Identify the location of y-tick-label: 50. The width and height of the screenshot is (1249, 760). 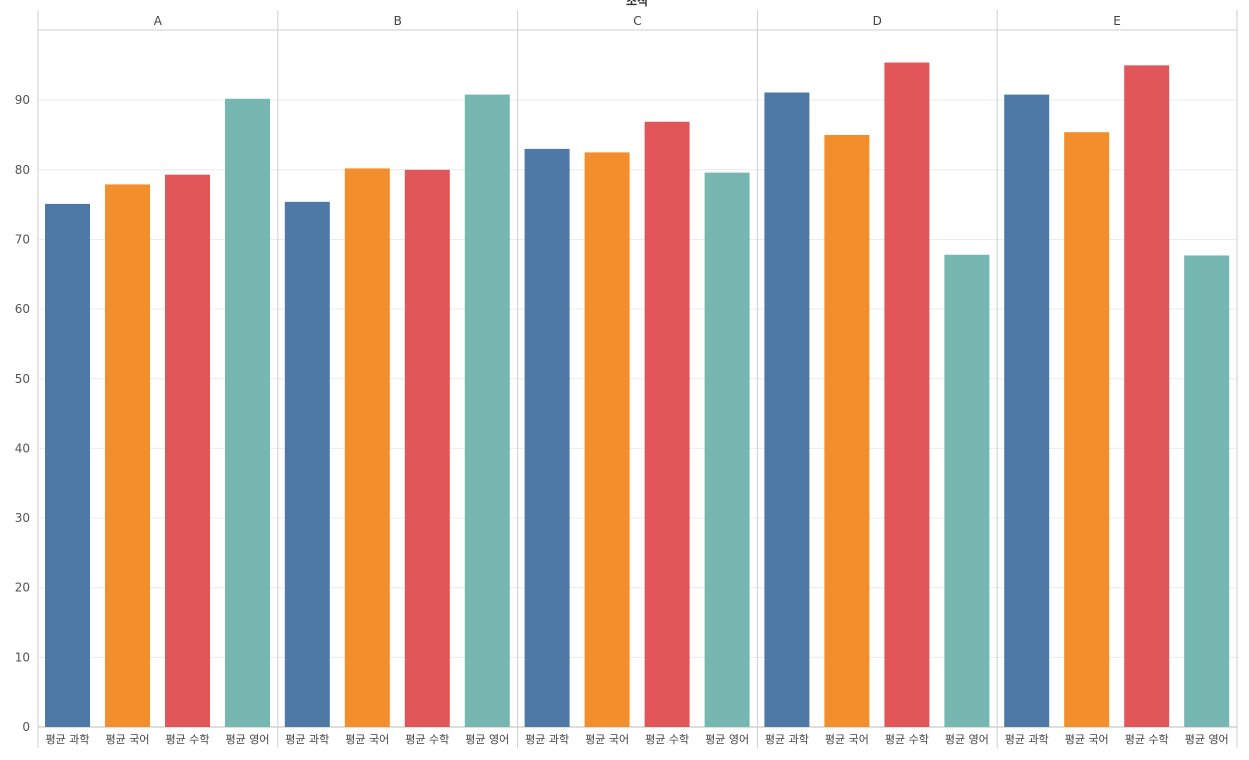
(22, 379).